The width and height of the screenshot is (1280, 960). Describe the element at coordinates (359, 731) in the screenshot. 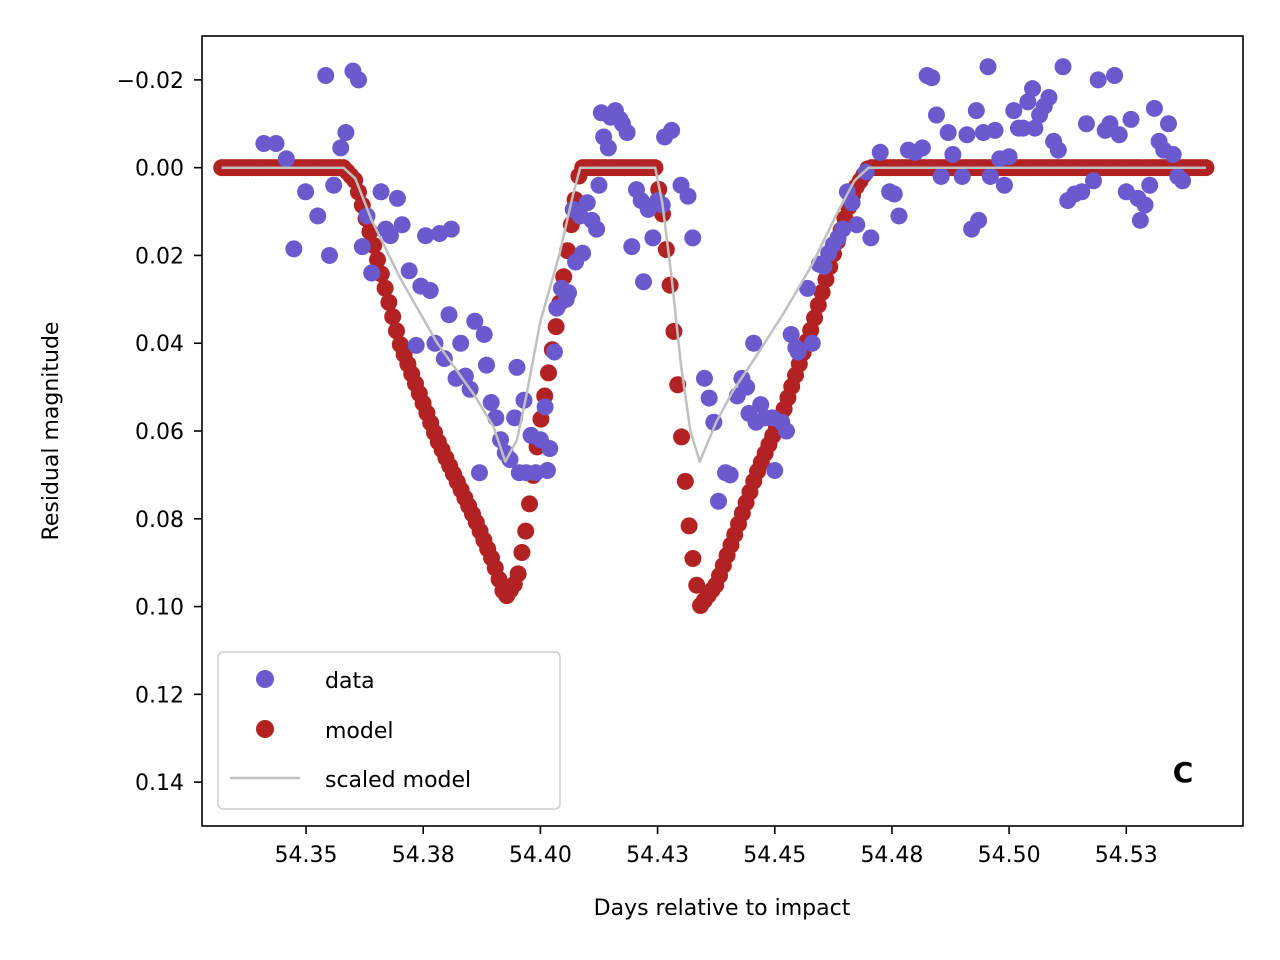

I see `legend-model-label: model` at that location.